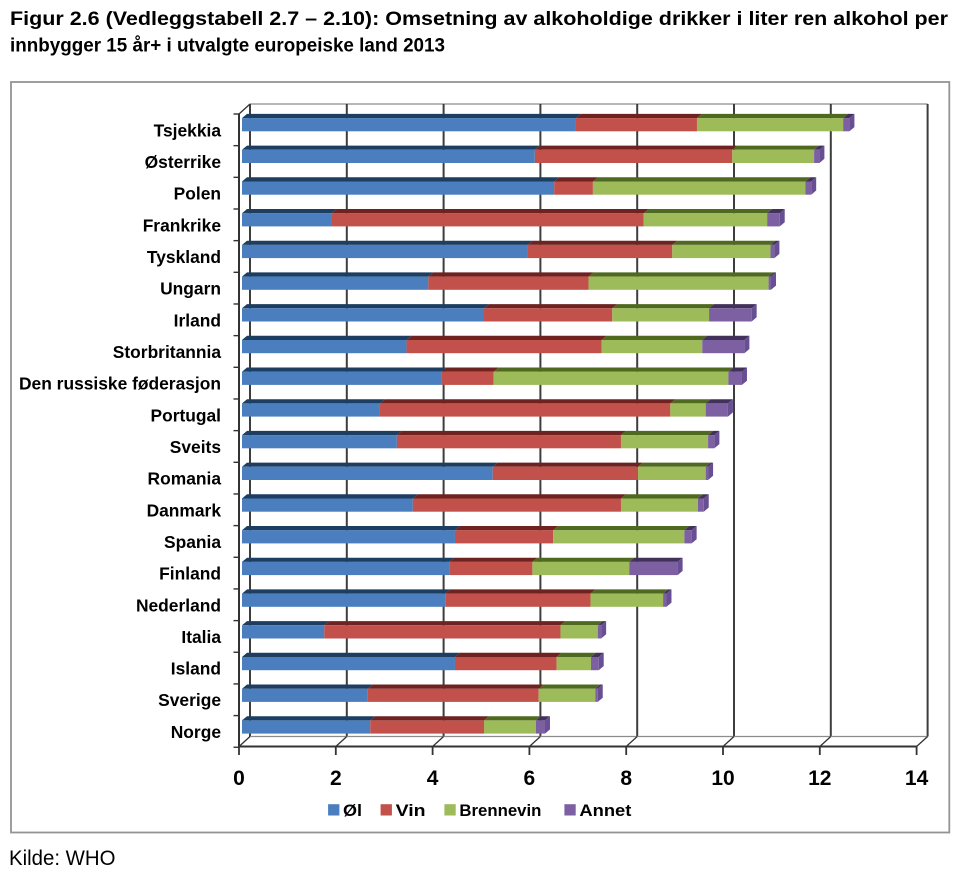 Image resolution: width=960 pixels, height=887 pixels. What do you see at coordinates (917, 778) in the screenshot?
I see `svg-text: 14` at bounding box center [917, 778].